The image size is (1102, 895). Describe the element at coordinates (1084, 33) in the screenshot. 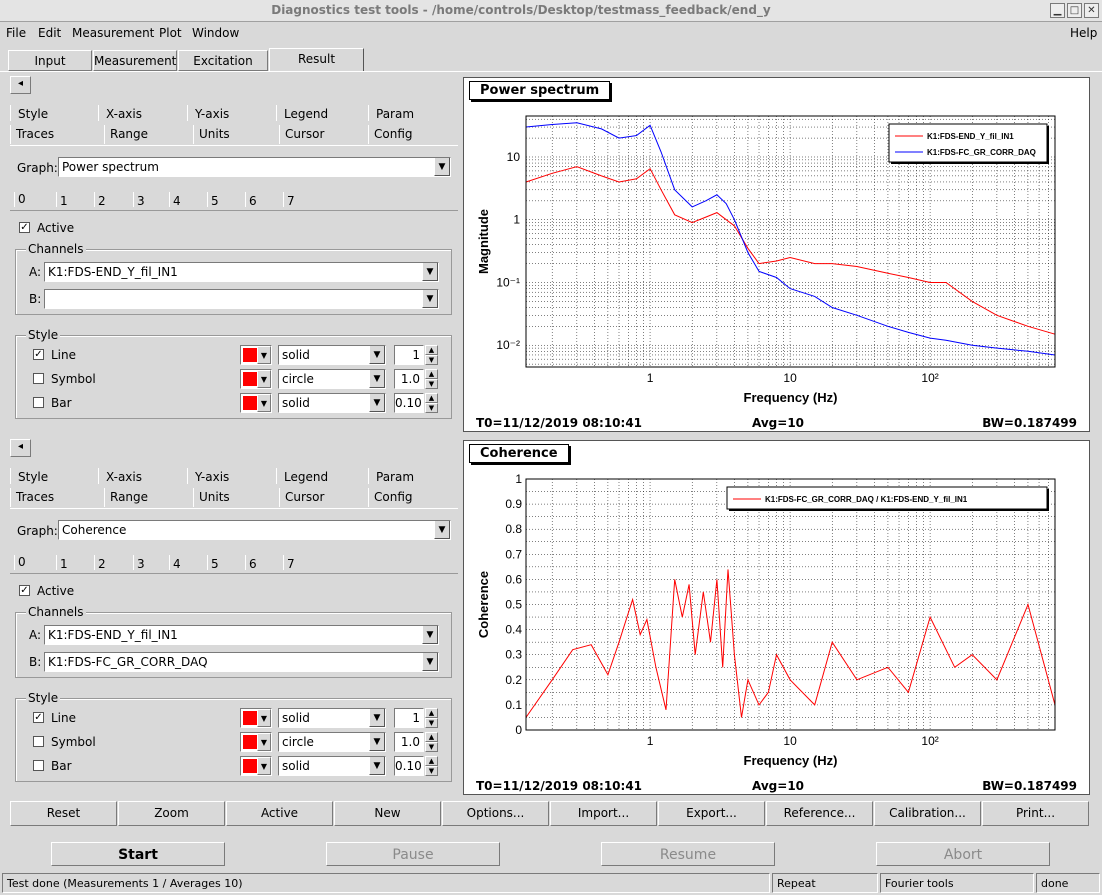

I see `menu-help: Help` at that location.